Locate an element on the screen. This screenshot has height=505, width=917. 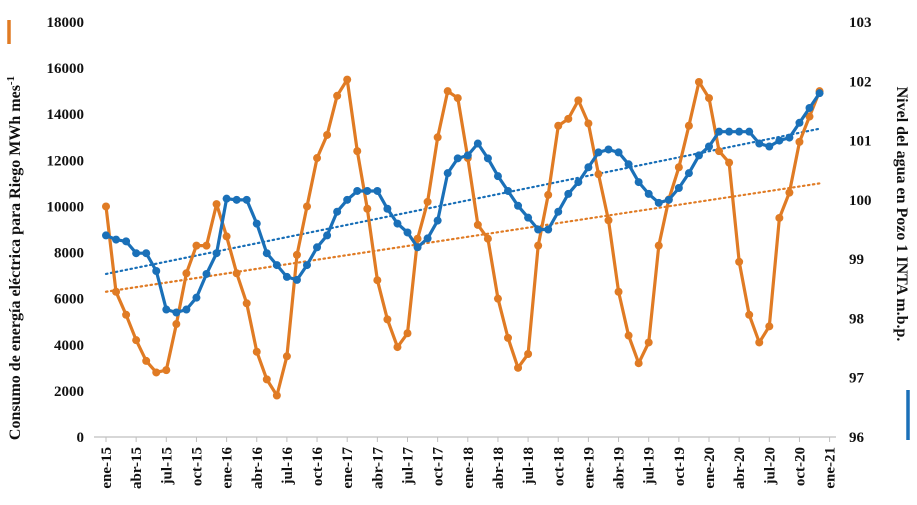
x-axis-tick-label: oct-15 is located at coordinates (197, 466).